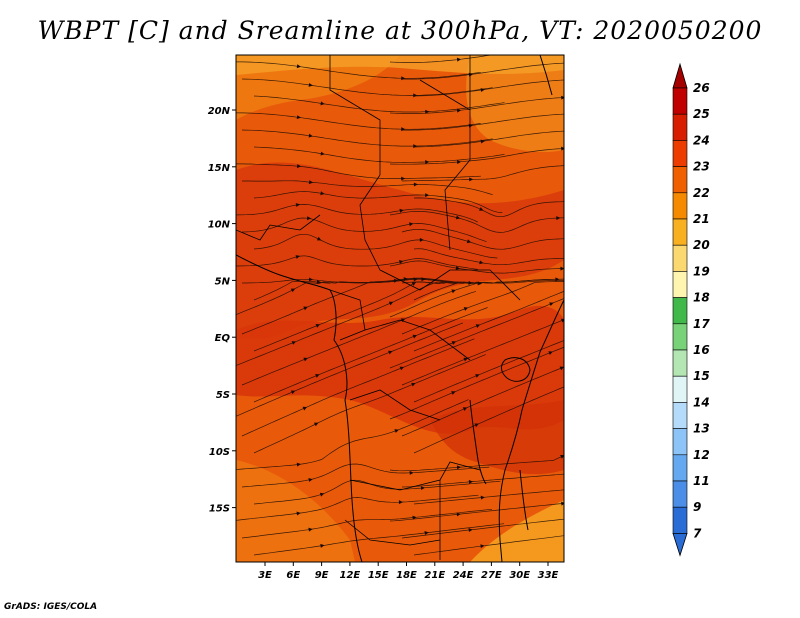 The image size is (800, 618). I want to click on lon-tick-label: 15E, so click(378, 575).